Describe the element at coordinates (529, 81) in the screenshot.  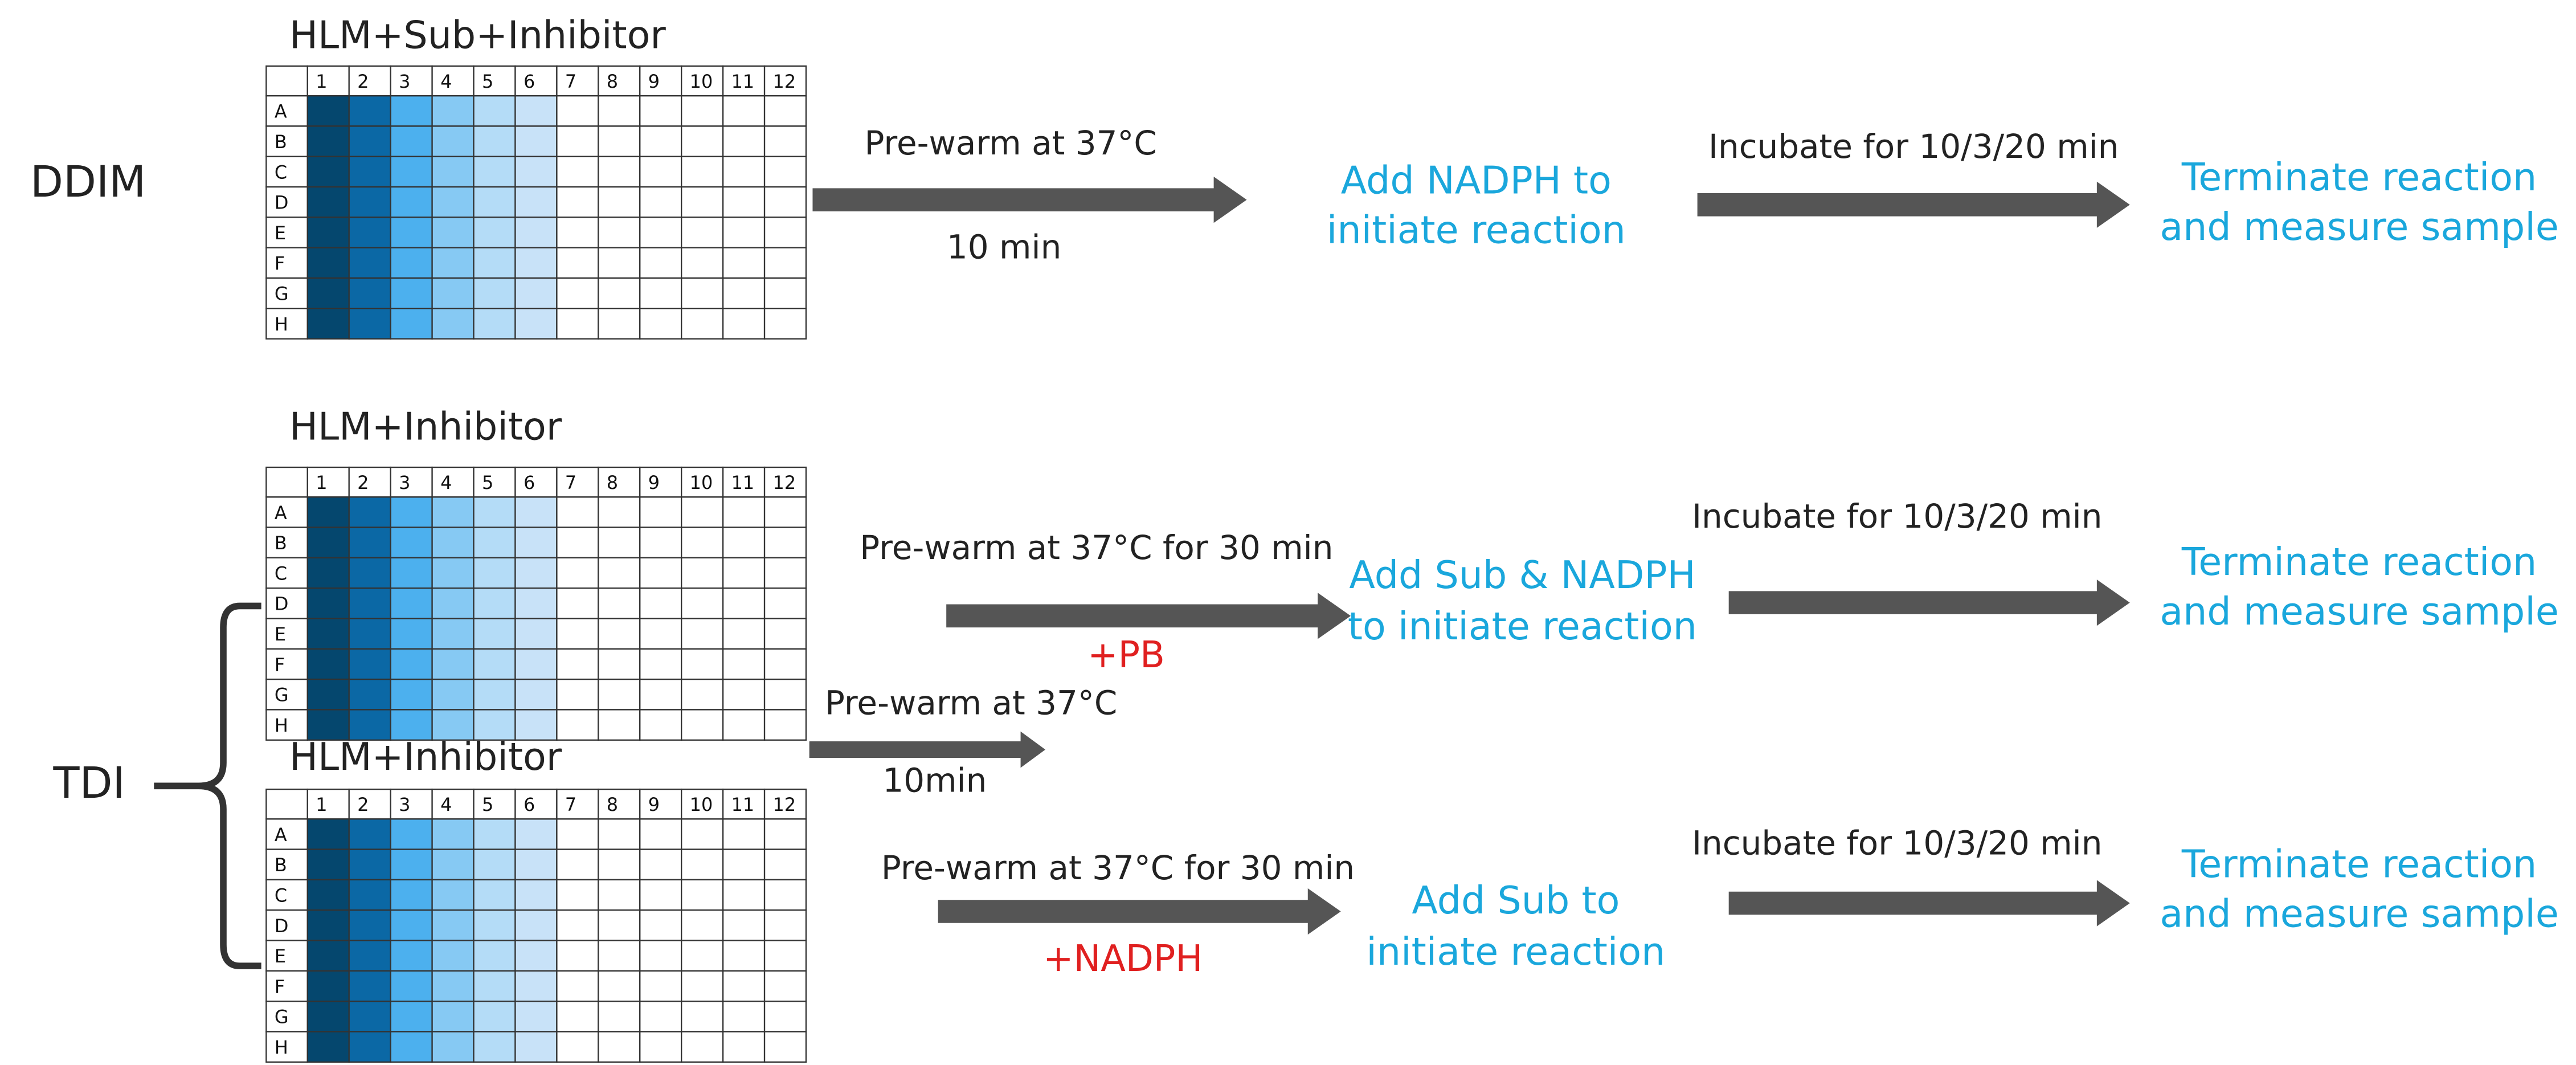
I see `column-label: 6` at that location.